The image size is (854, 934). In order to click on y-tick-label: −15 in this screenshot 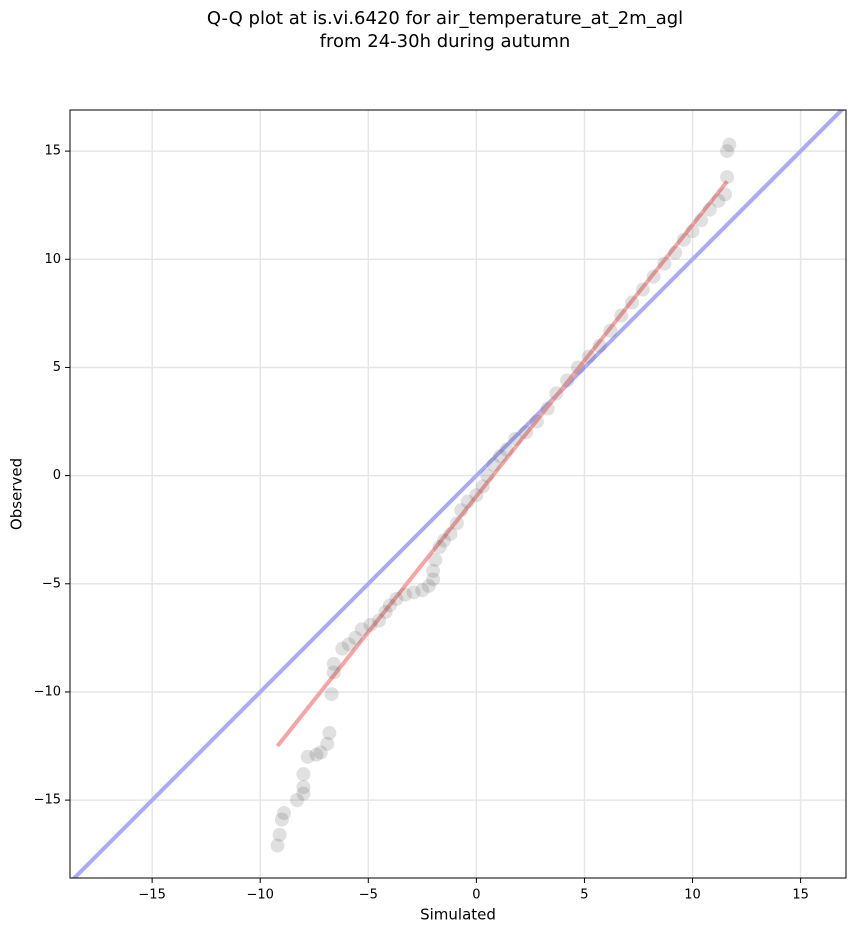, I will do `click(47, 800)`.